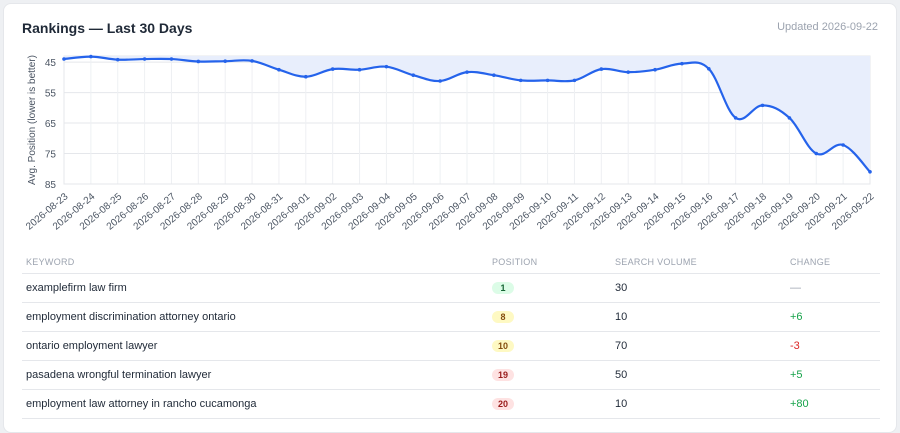 This screenshot has width=900, height=433. I want to click on y-tick-label: 85, so click(51, 185).